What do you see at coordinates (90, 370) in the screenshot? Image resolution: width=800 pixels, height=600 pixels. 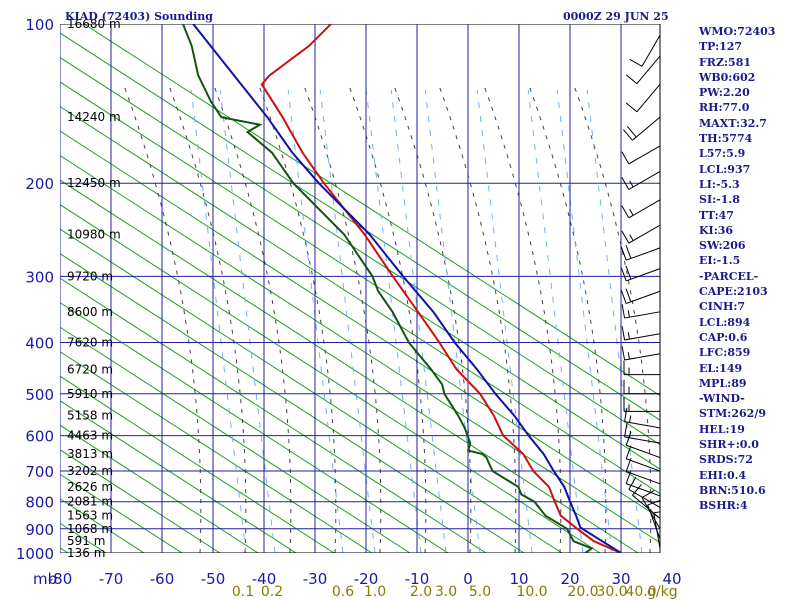 I see `height-label: 6720 m` at bounding box center [90, 370].